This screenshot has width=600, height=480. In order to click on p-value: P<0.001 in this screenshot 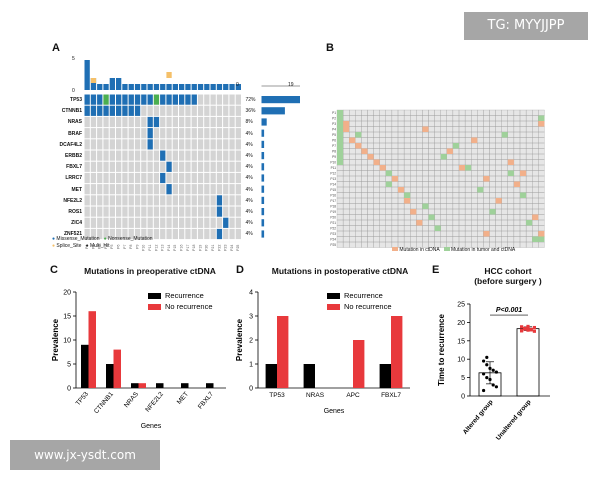, I will do `click(509, 310)`.